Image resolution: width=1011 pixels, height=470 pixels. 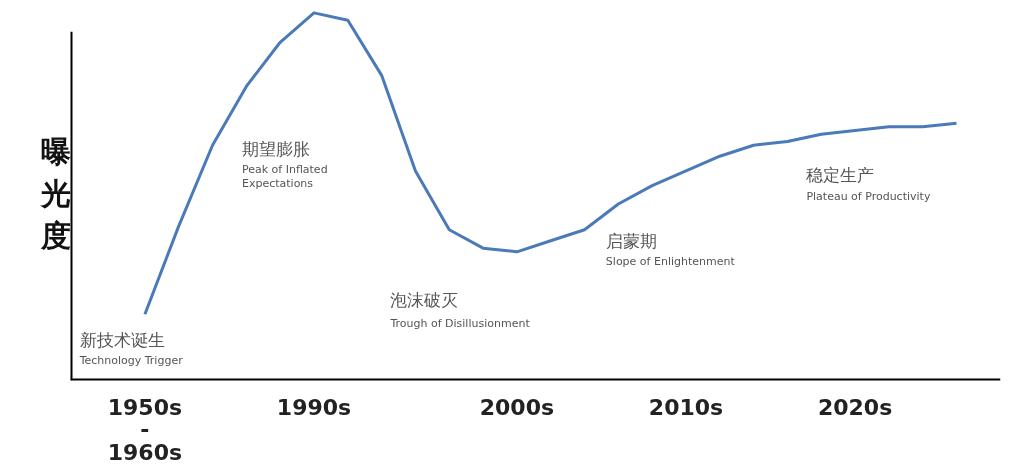 I want to click on x-tick-label: 1990s, so click(x=314, y=407).